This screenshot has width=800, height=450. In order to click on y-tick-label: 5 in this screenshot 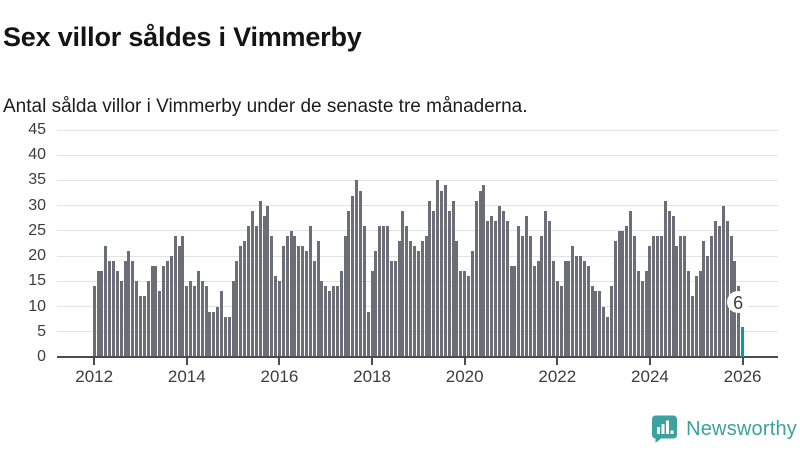, I will do `click(41, 331)`.